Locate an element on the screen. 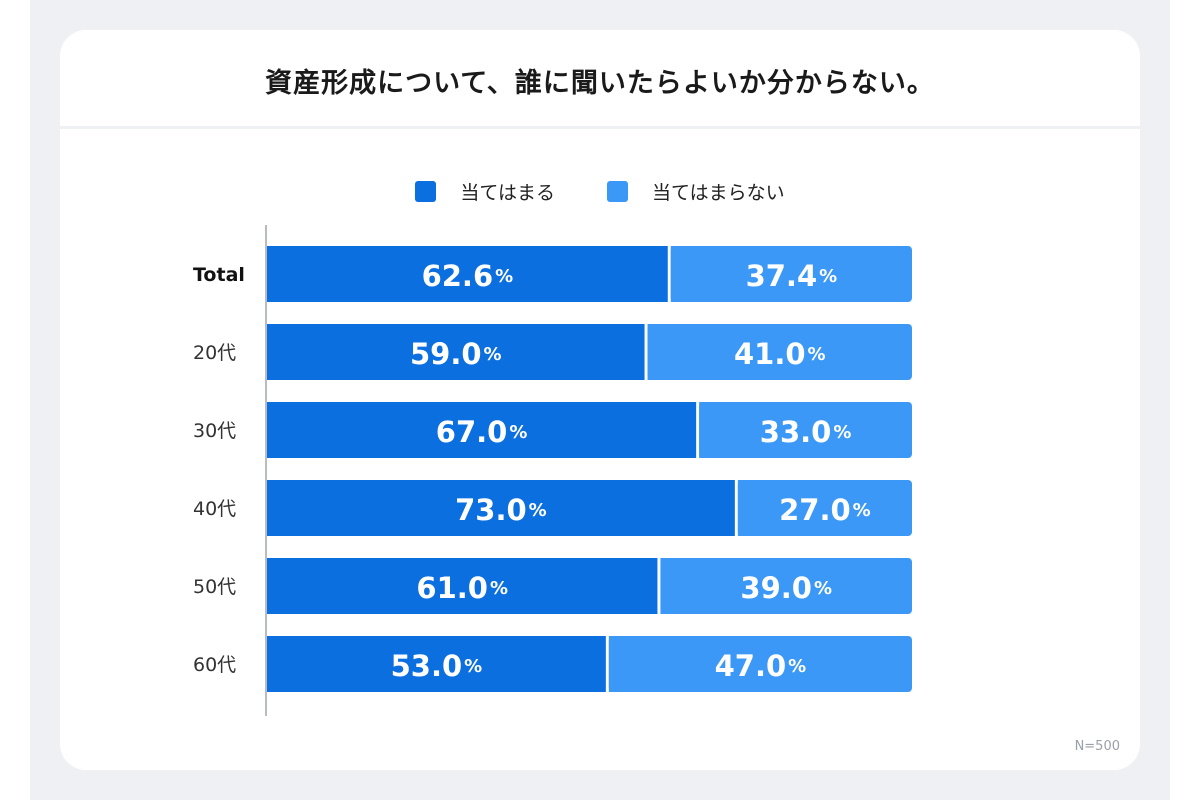  legend-label-not-applies: 当てはまらない is located at coordinates (718, 193).